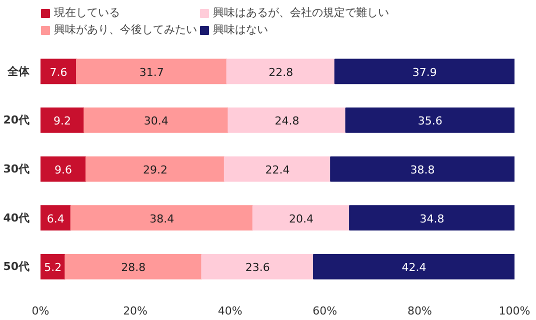 Image resolution: width=536 pixels, height=320 pixels. What do you see at coordinates (16, 217) in the screenshot?
I see `y-tick-label: 40代` at bounding box center [16, 217].